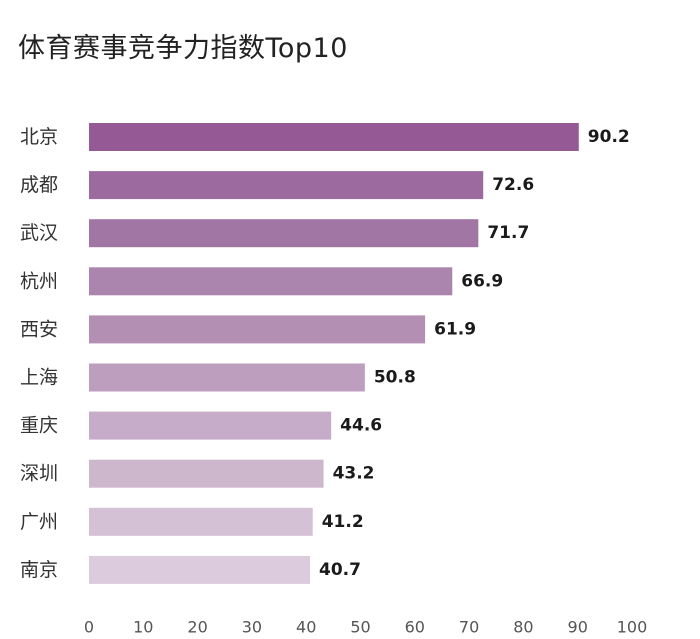  Describe the element at coordinates (415, 627) in the screenshot. I see `x-tick-label-60: 60` at that location.